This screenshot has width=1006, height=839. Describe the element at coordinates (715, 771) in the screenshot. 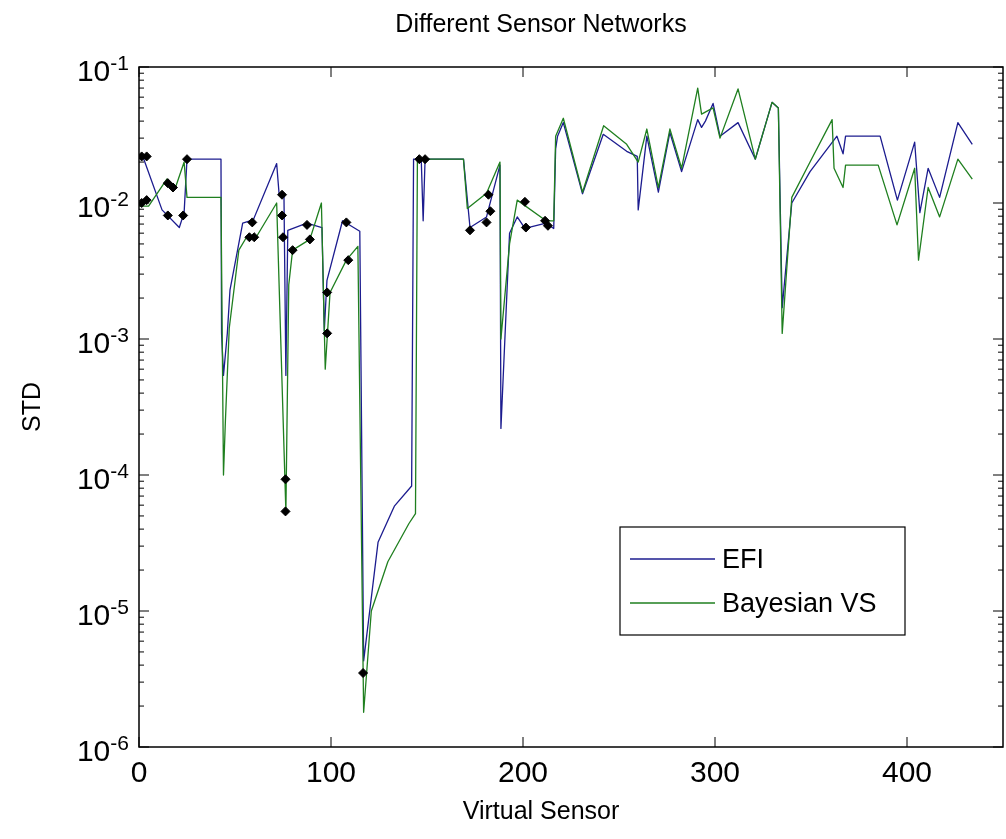

I see `x-tick-label: 300` at that location.